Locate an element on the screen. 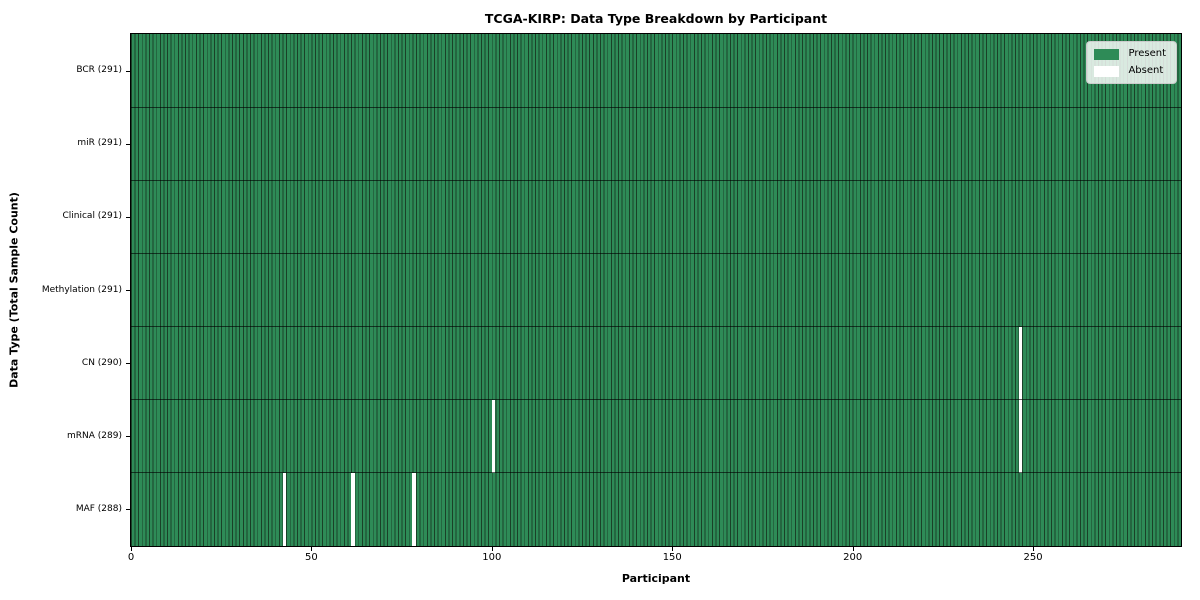  legend-label-present: Present is located at coordinates (1147, 53).